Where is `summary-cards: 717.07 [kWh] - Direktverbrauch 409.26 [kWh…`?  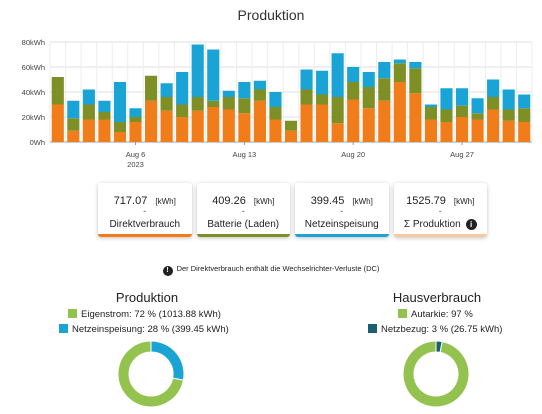 summary-cards: 717.07 [kWh] - Direktverbrauch 409.26 [kWh… is located at coordinates (292, 210).